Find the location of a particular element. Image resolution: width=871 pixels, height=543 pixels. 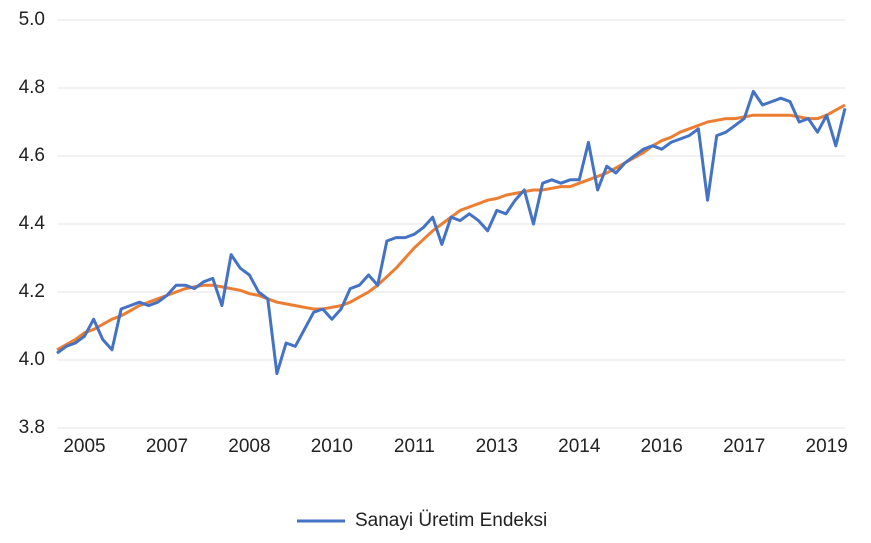

y-tick-label: 4.0 is located at coordinates (32, 359).